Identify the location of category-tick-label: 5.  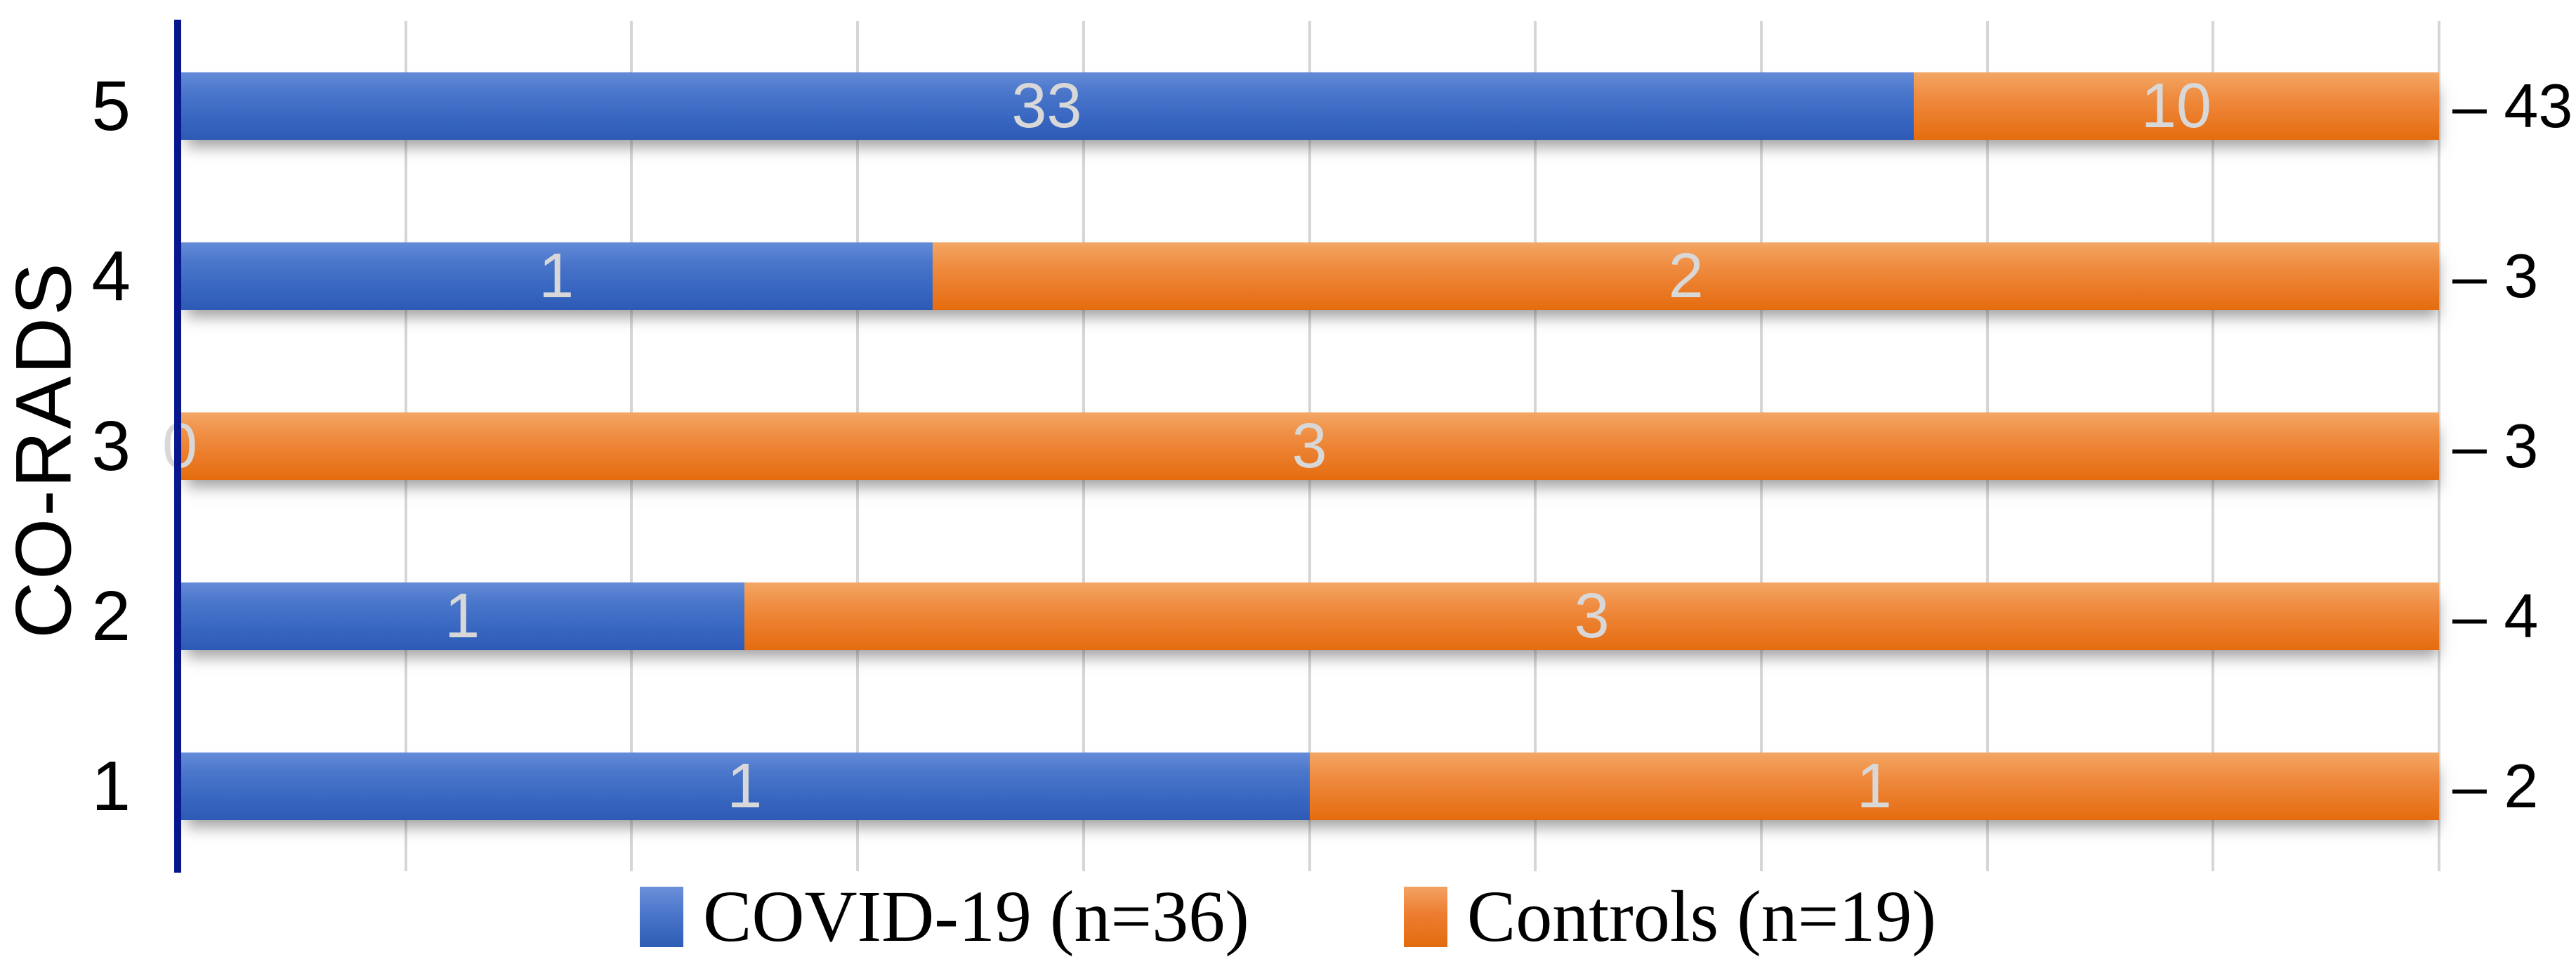
(111, 106).